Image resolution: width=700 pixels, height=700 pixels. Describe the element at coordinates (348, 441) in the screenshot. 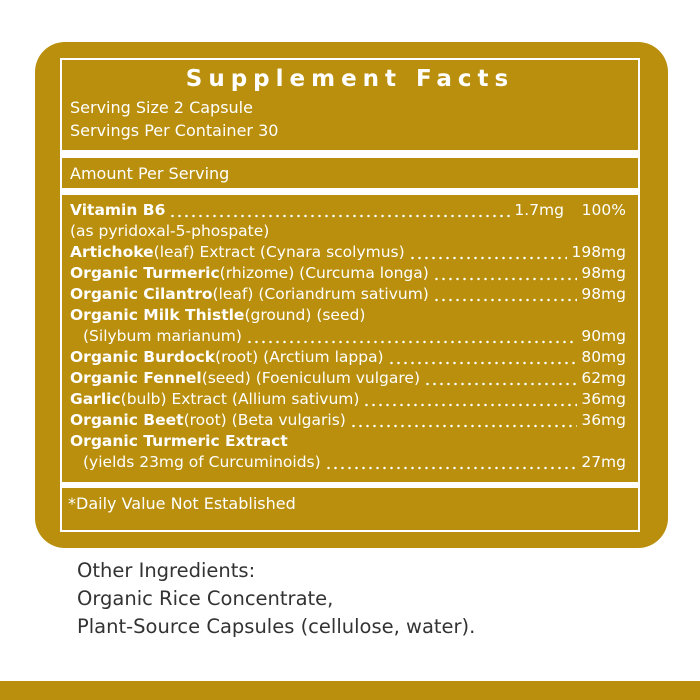

I see `ingredient-row: Organic Turmeric Extract` at that location.